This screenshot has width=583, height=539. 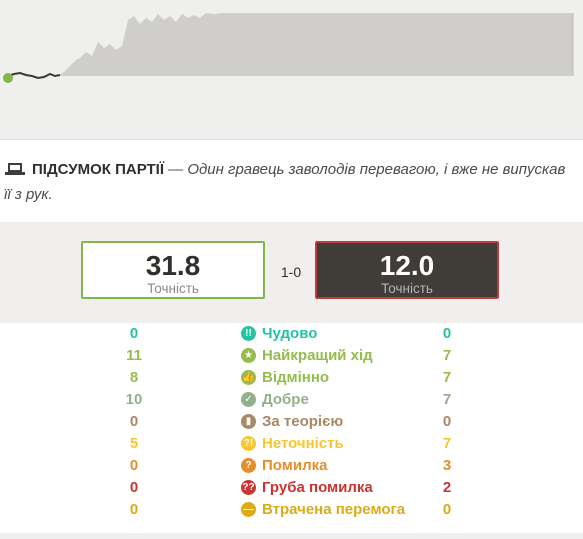 I want to click on classification-row: 8 👍 Відмінно 7, so click(x=291, y=378).